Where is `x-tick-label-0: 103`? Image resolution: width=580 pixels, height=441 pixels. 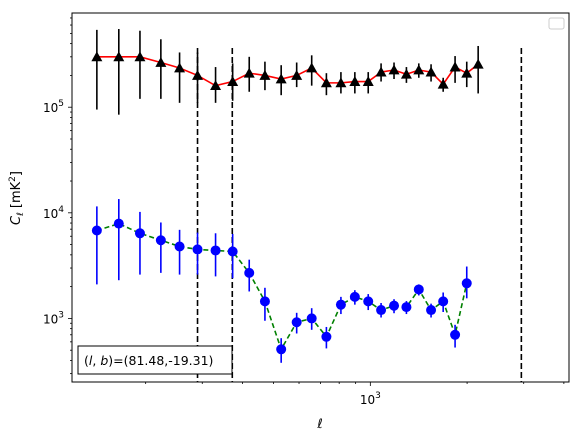
x-tick-label-0: 103 is located at coordinates (370, 399).